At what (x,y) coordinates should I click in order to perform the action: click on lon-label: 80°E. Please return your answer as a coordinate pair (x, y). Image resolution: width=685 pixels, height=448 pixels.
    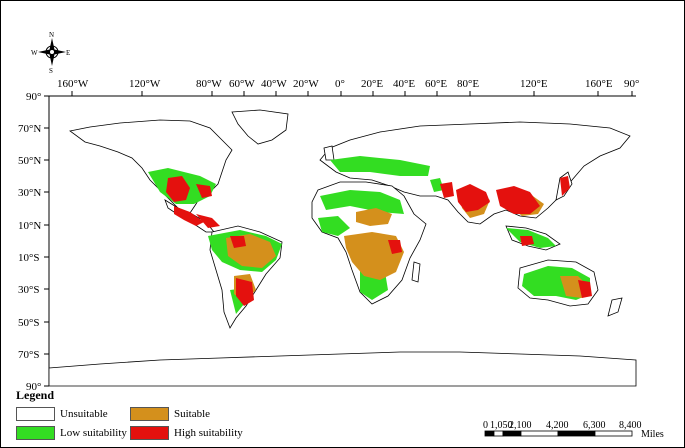
    Looking at the image, I should click on (468, 84).